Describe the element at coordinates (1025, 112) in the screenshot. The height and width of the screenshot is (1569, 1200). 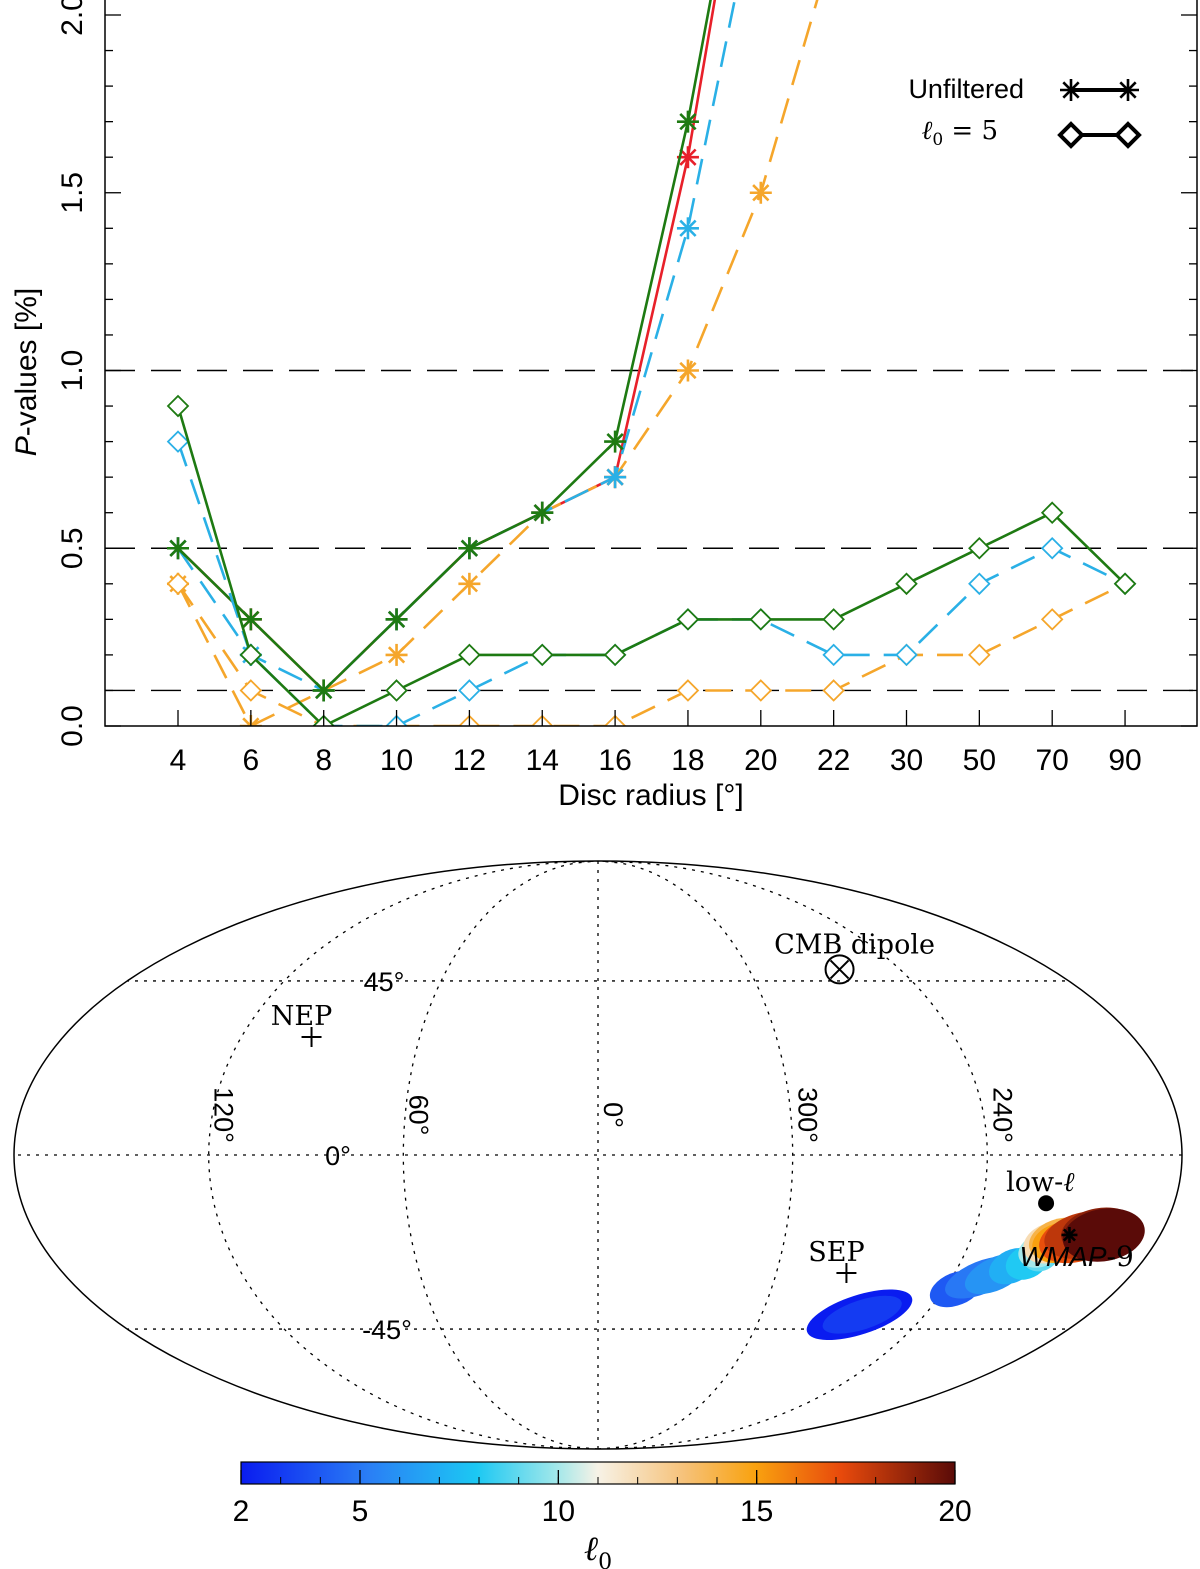
I see `legend: Unfiltered ℓ0 = 5` at that location.